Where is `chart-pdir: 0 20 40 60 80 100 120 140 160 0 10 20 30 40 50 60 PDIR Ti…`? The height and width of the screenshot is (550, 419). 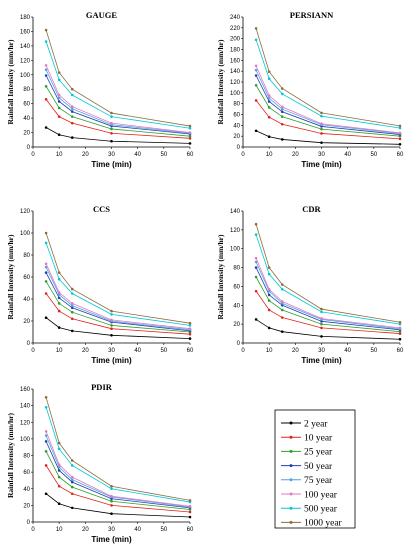 chart-pdir: 0 20 40 60 80 100 120 140 160 0 10 20 30 40 50 60 PDIR Ti… is located at coordinates (100, 463).